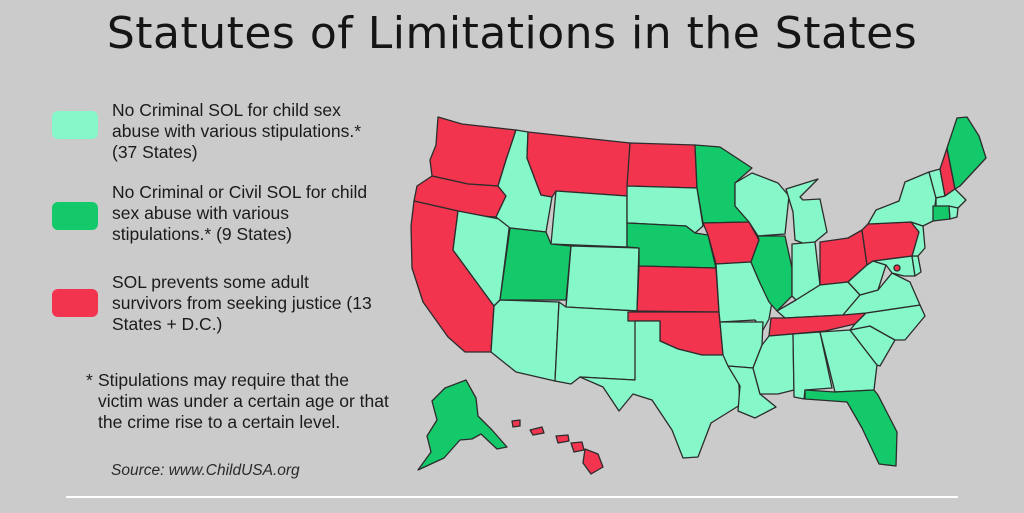 The image size is (1024, 513). What do you see at coordinates (918, 239) in the screenshot?
I see `state-new-jersey` at bounding box center [918, 239].